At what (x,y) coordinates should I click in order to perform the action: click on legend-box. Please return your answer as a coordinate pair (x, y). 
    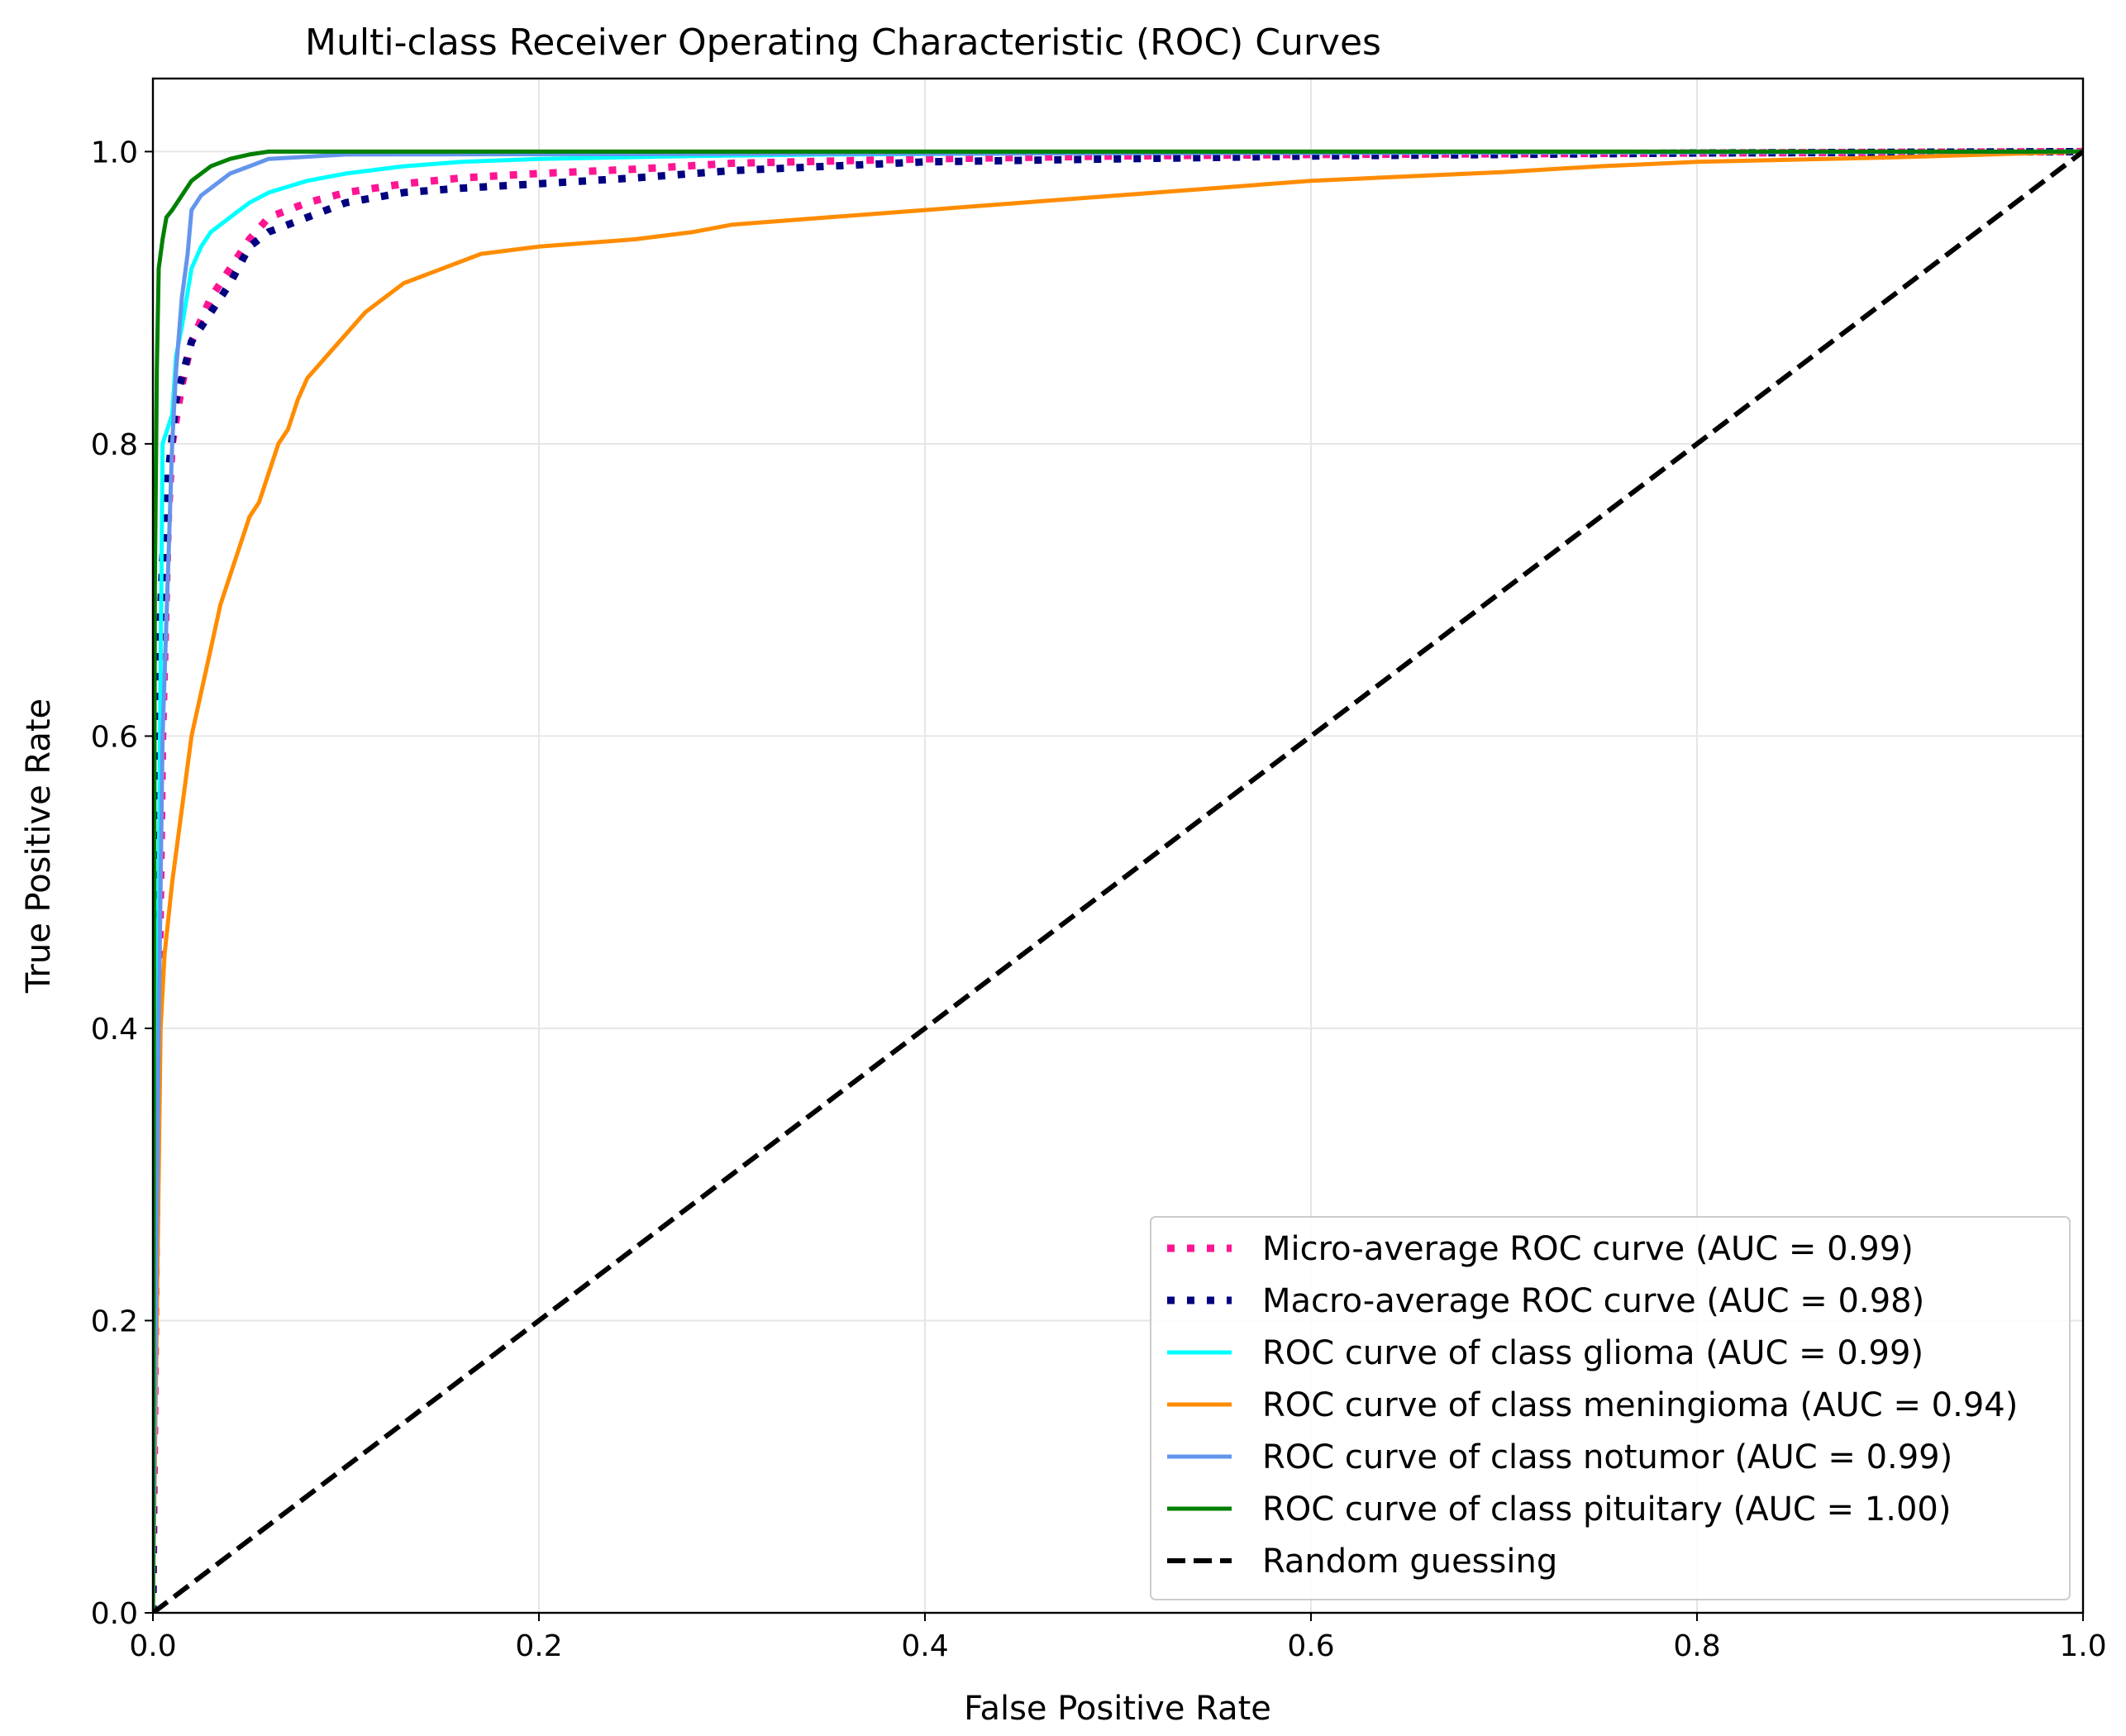
    Looking at the image, I should click on (1611, 1408).